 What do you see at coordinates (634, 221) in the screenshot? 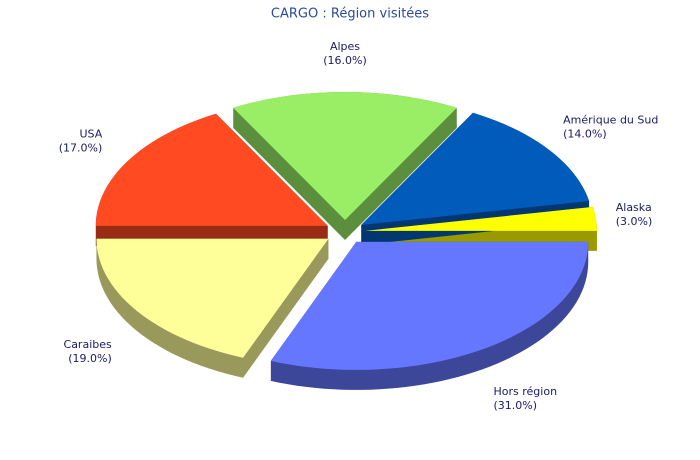
I see `slice-value-label: (3.0%)` at bounding box center [634, 221].